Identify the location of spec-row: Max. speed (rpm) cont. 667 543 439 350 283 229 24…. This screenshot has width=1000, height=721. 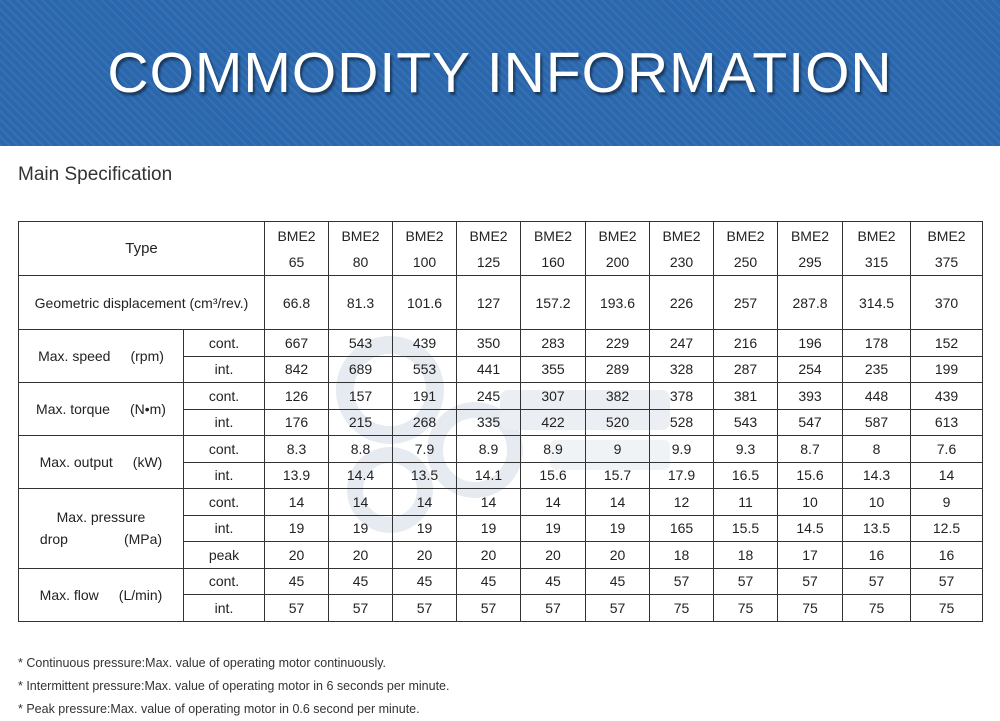
(500, 356).